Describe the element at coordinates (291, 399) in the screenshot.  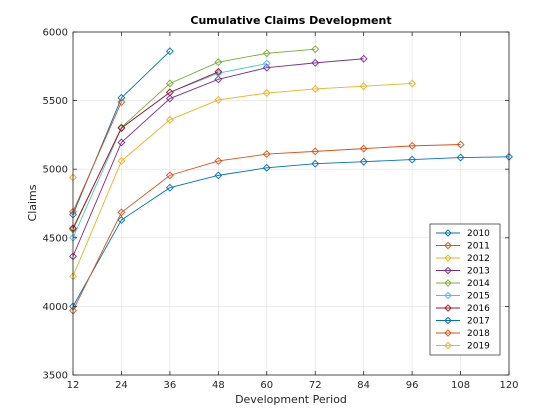
I see `x-axis-label: Development Period` at that location.